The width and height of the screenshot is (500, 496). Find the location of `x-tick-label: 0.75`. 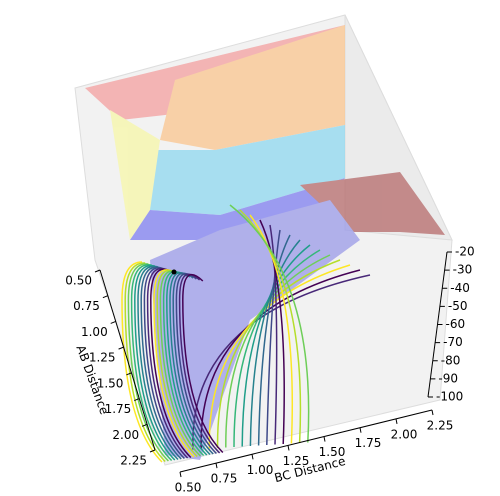

x-tick-label: 0.75 is located at coordinates (86, 306).